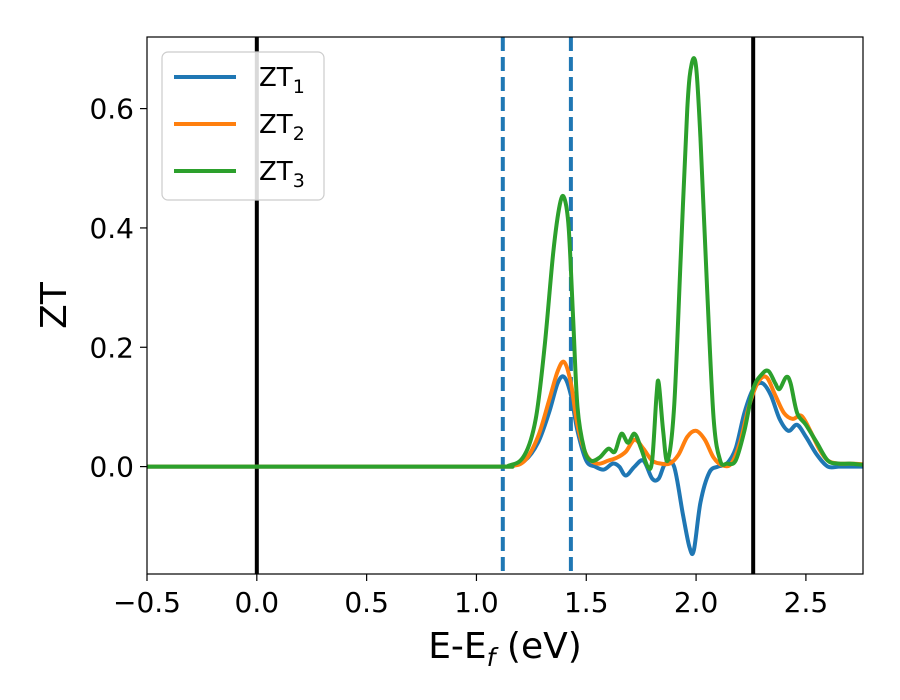 Image resolution: width=900 pixels, height=700 pixels. I want to click on y-tick-label: 0.0, so click(111, 467).